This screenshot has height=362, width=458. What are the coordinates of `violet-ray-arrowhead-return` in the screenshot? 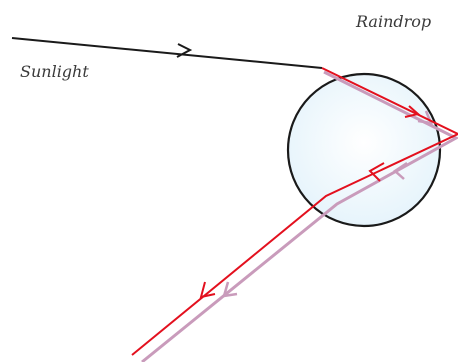 It's located at (400, 170).